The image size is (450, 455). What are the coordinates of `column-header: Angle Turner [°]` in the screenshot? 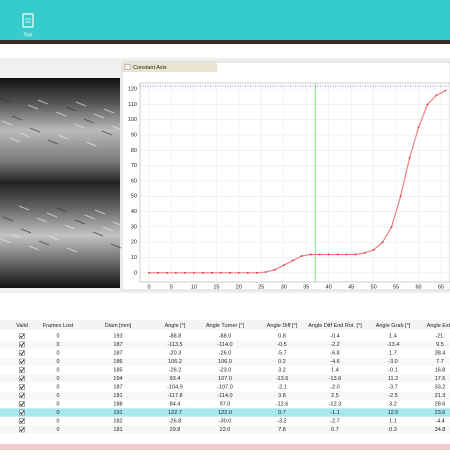 It's located at (225, 326).